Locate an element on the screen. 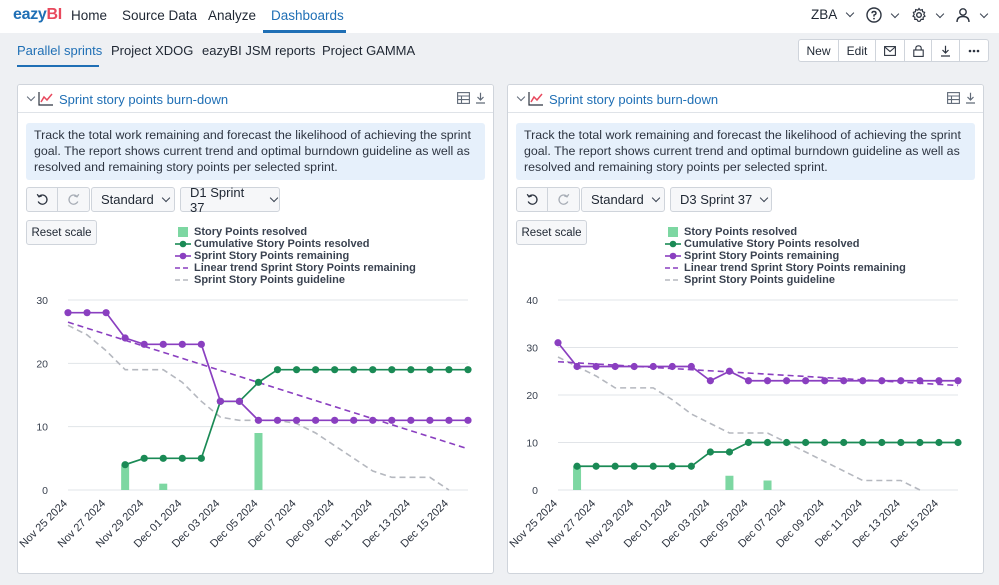 The image size is (999, 585). help-menu is located at coordinates (883, 15).